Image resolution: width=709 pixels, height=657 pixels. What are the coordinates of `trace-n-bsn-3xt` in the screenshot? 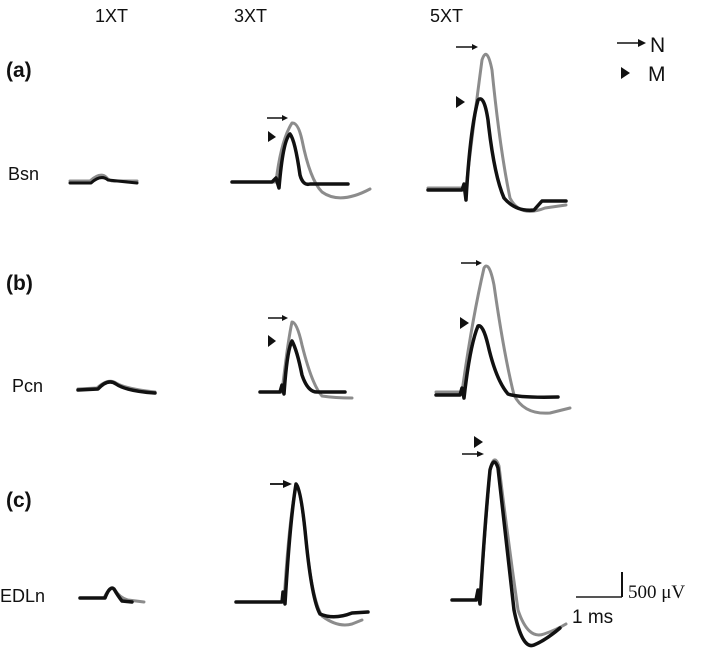 It's located at (301, 160).